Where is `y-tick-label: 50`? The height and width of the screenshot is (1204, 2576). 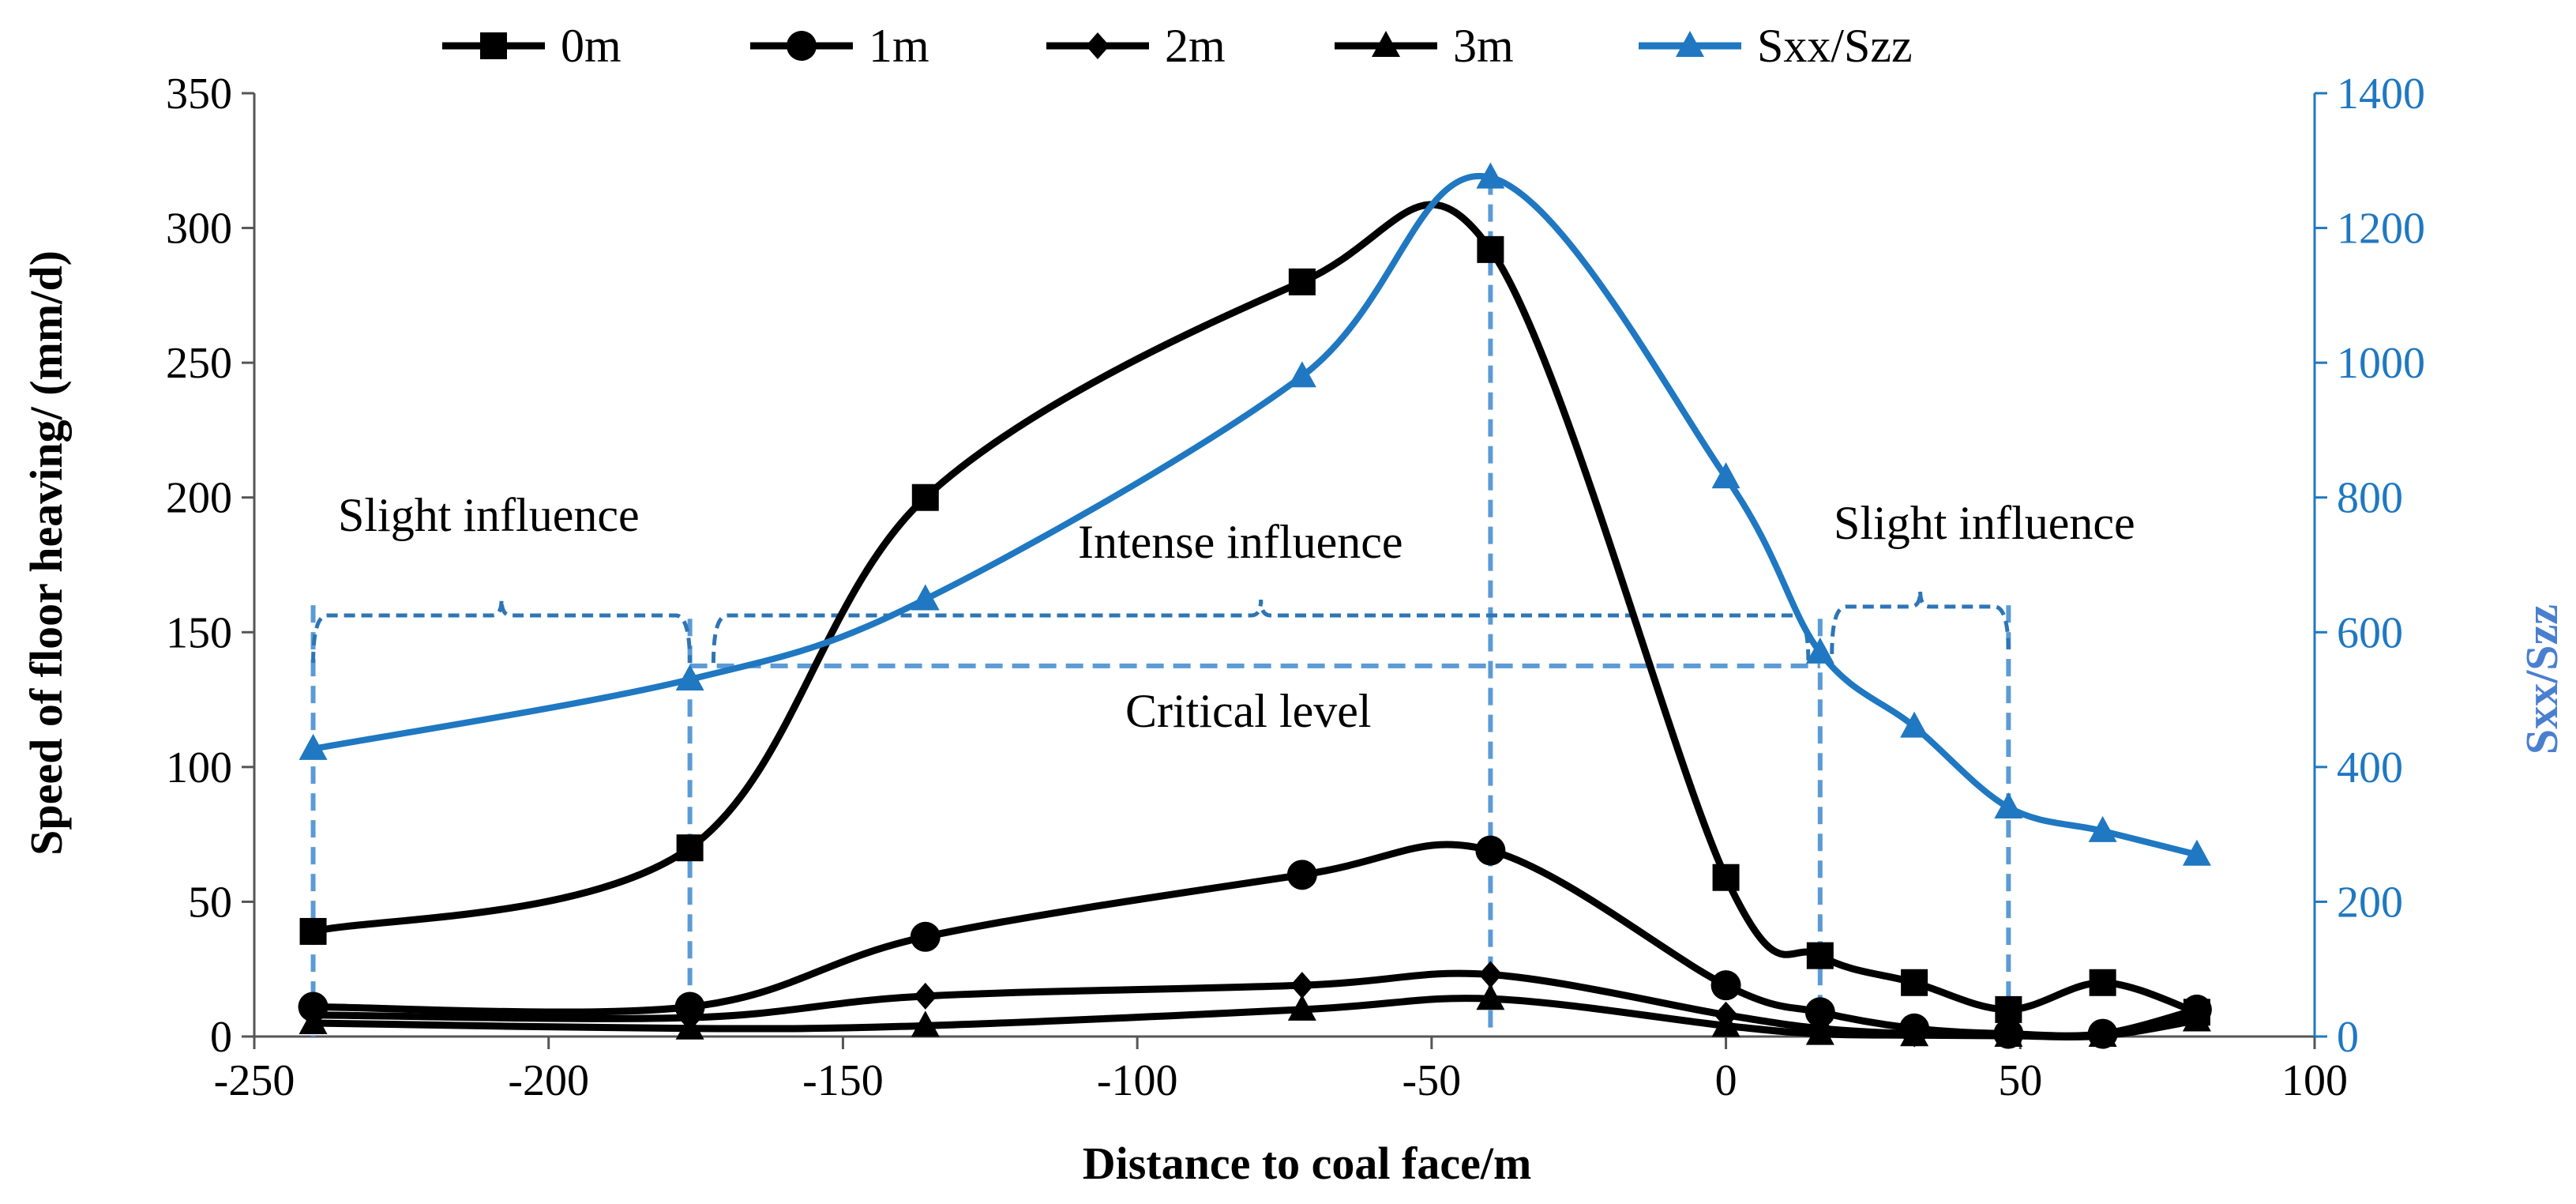
y-tick-label: 50 is located at coordinates (210, 902).